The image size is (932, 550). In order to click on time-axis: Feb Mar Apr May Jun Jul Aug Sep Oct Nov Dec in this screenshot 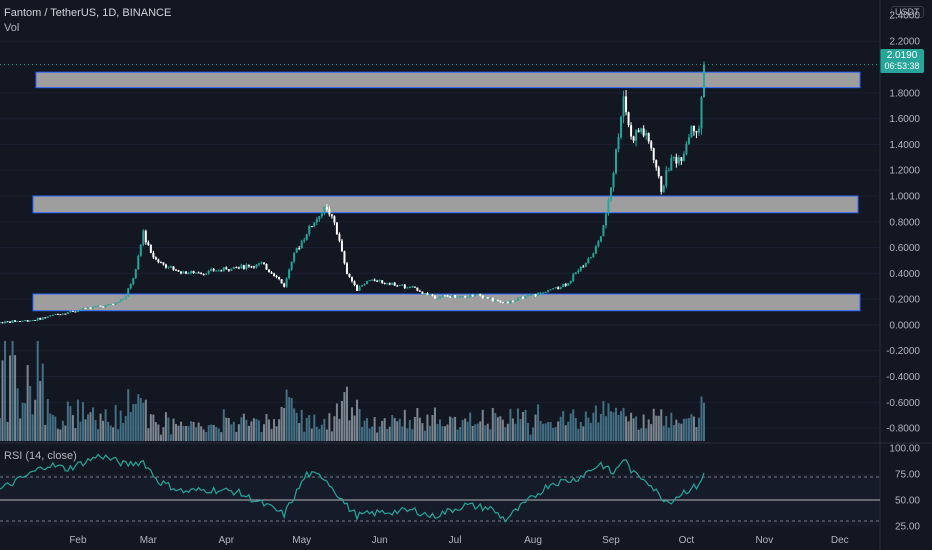, I will do `click(458, 540)`.